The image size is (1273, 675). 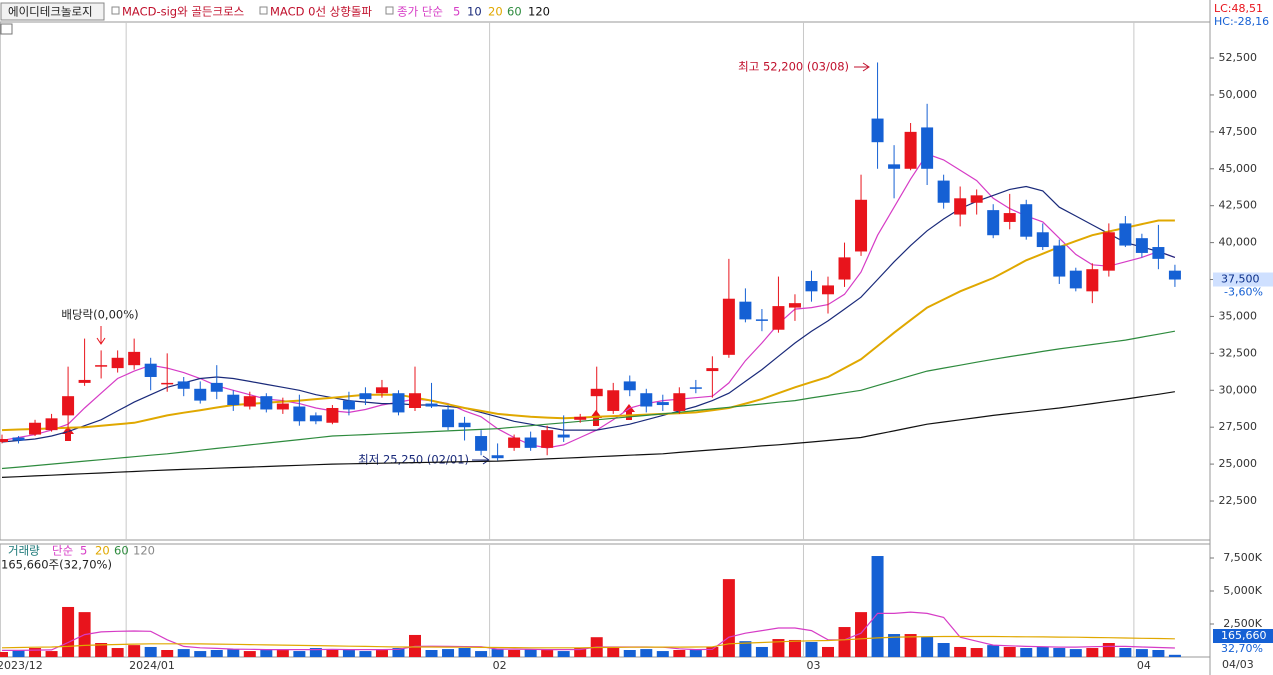 I want to click on dividend-annotation: 배당락(0,00%), so click(x=99, y=315).